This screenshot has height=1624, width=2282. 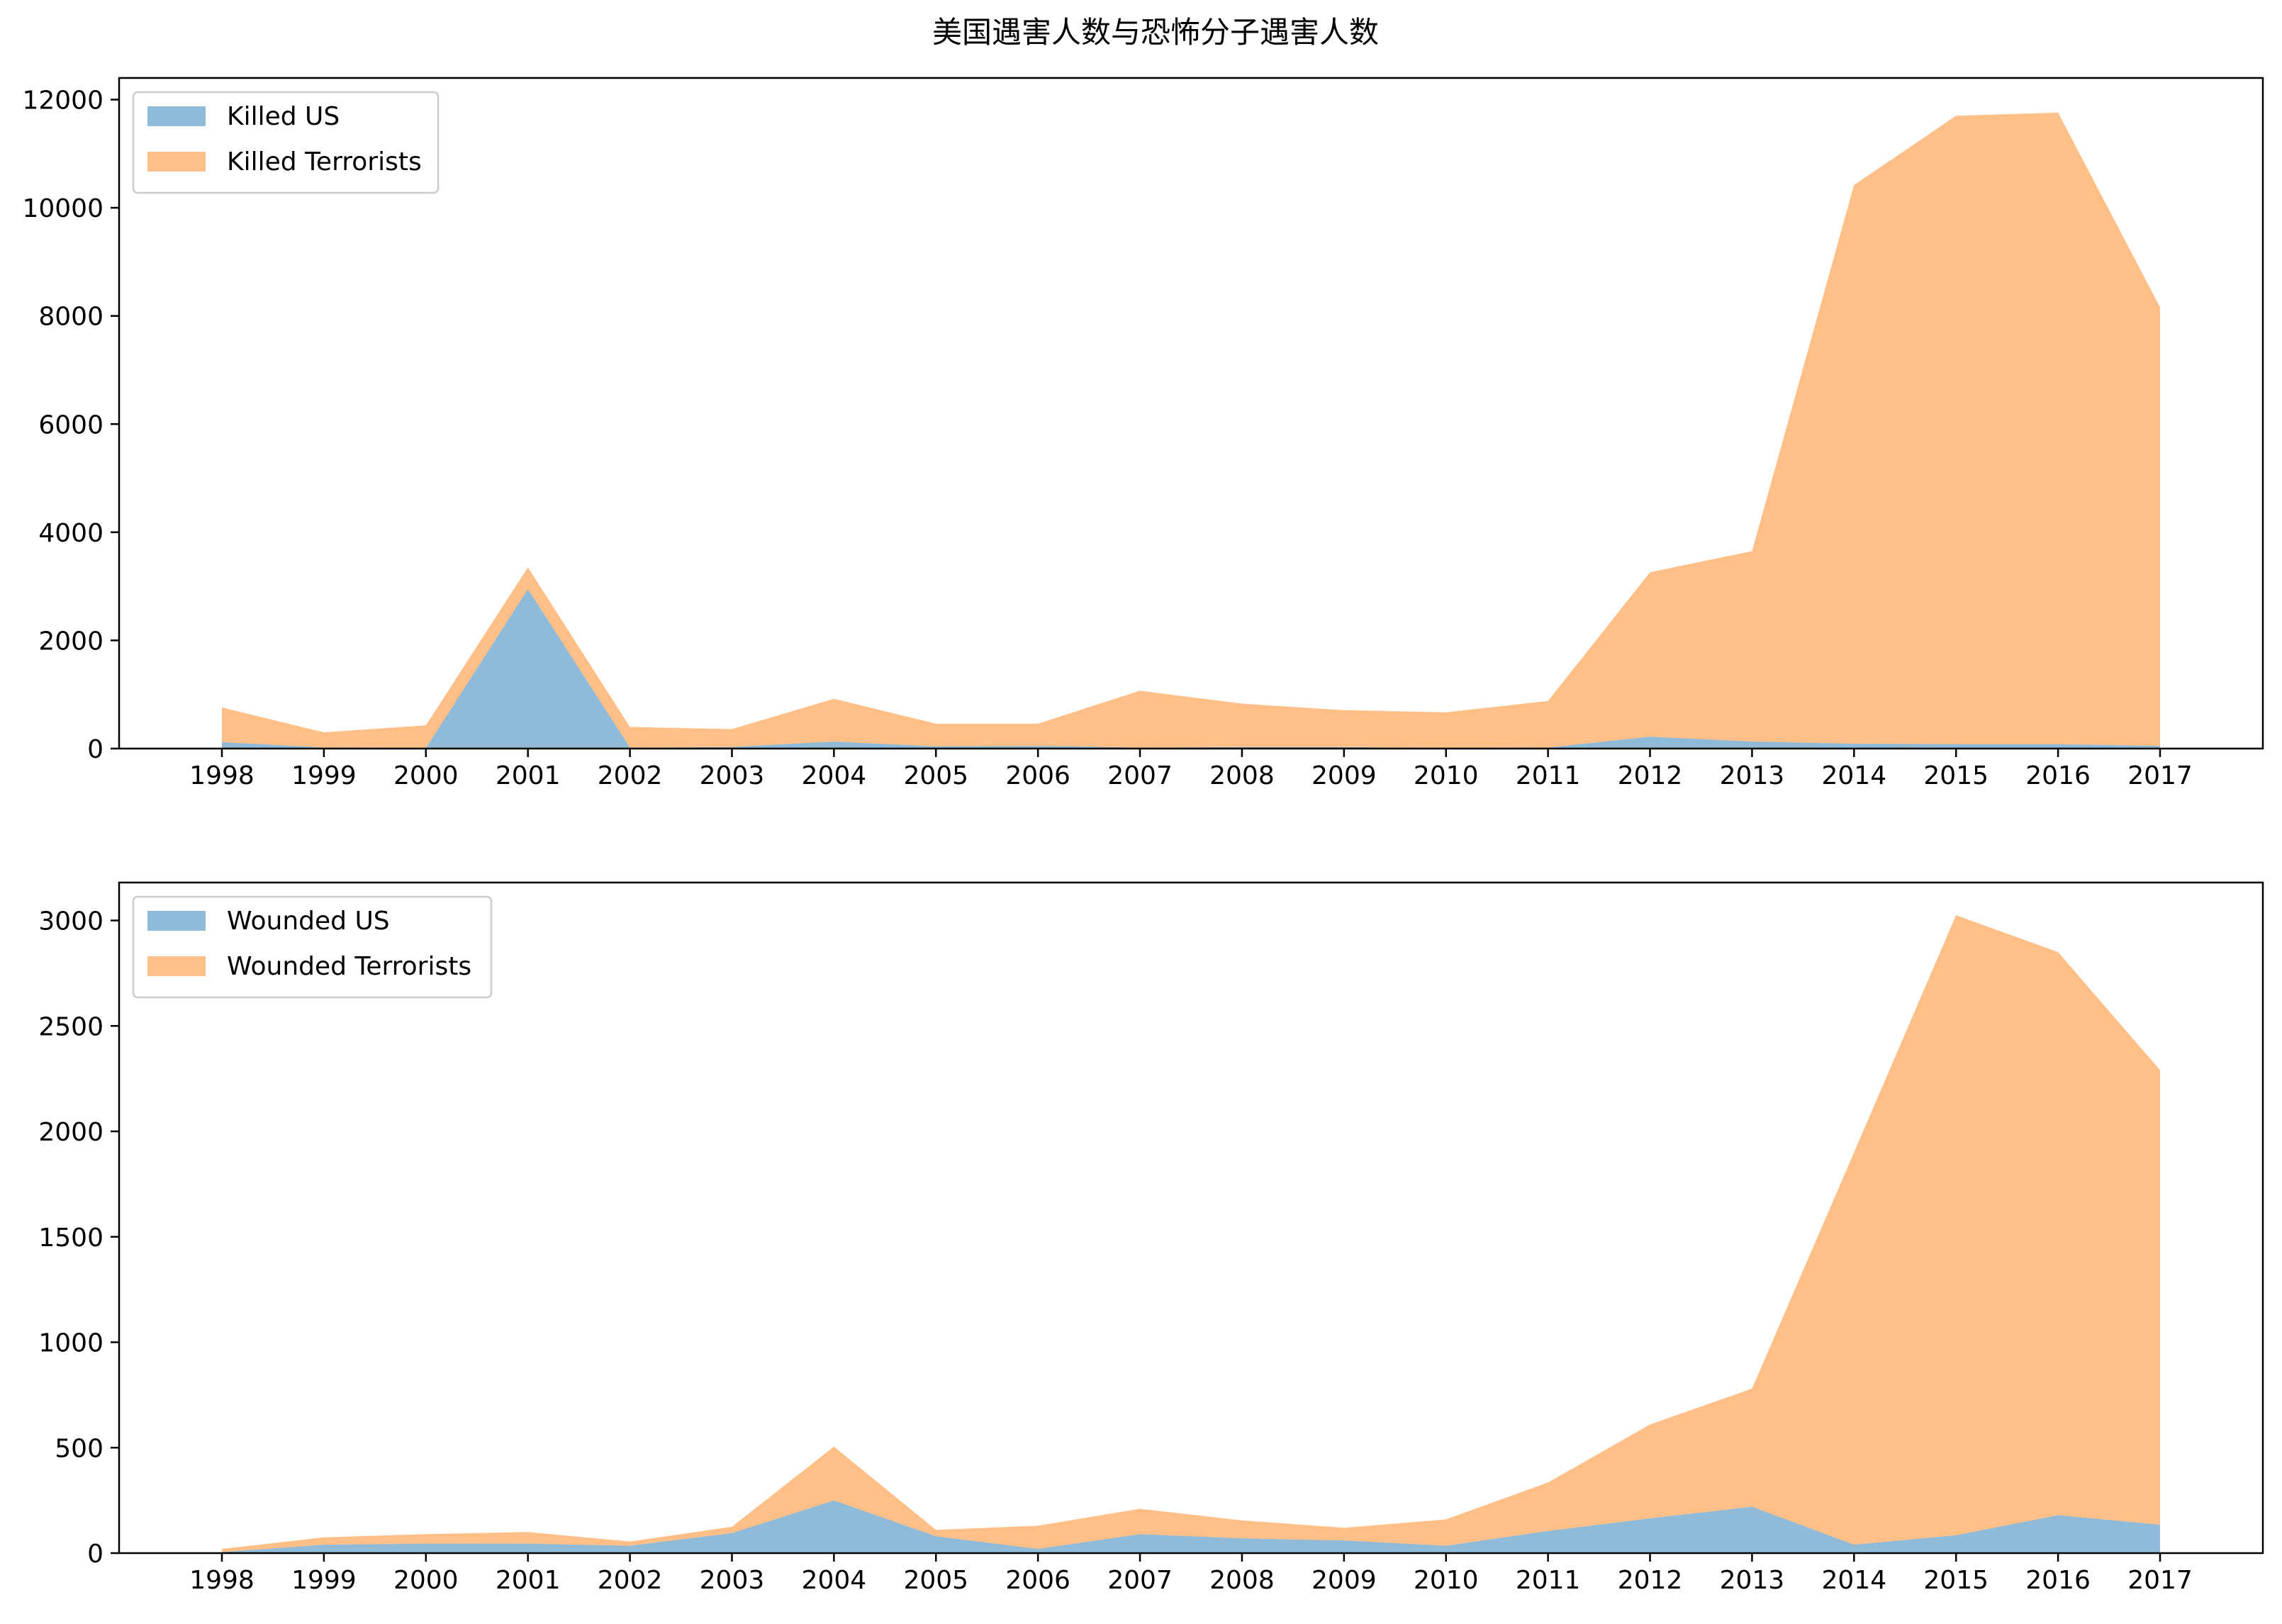 What do you see at coordinates (1191, 1527) in the screenshot?
I see `area-series-wounded-us` at bounding box center [1191, 1527].